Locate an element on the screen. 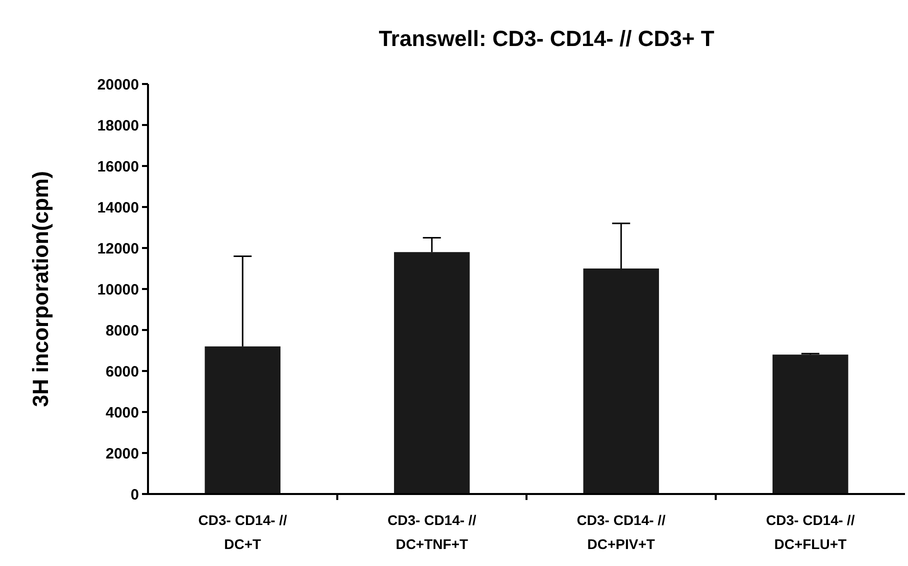  y-tick-label: 6000 is located at coordinates (122, 371).